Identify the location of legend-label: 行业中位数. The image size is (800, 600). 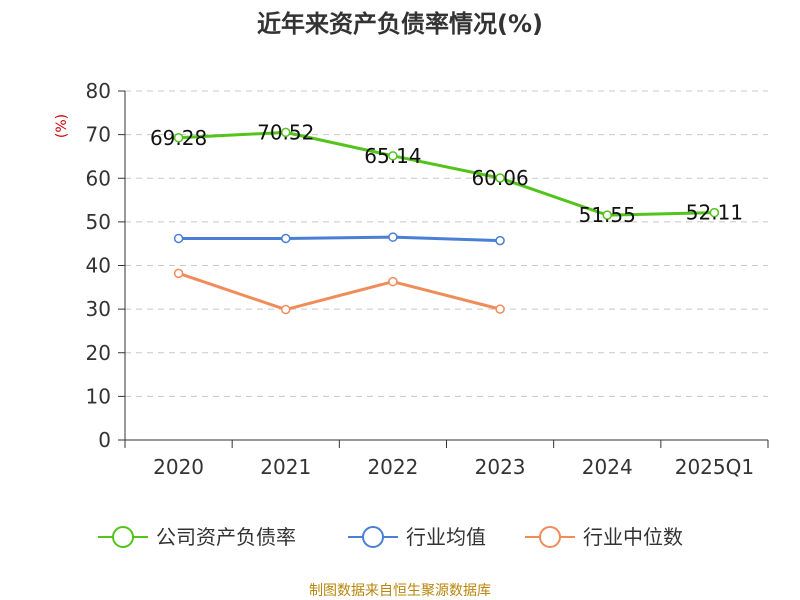
(633, 537).